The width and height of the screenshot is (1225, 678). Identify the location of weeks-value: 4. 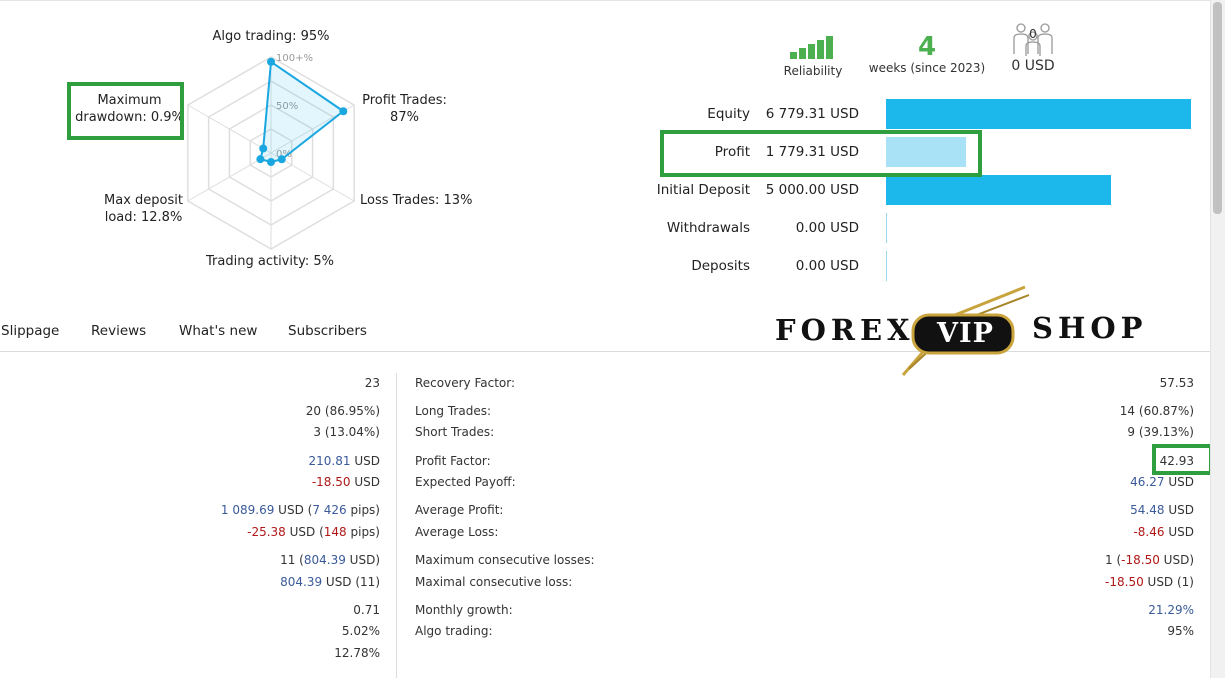
(927, 47).